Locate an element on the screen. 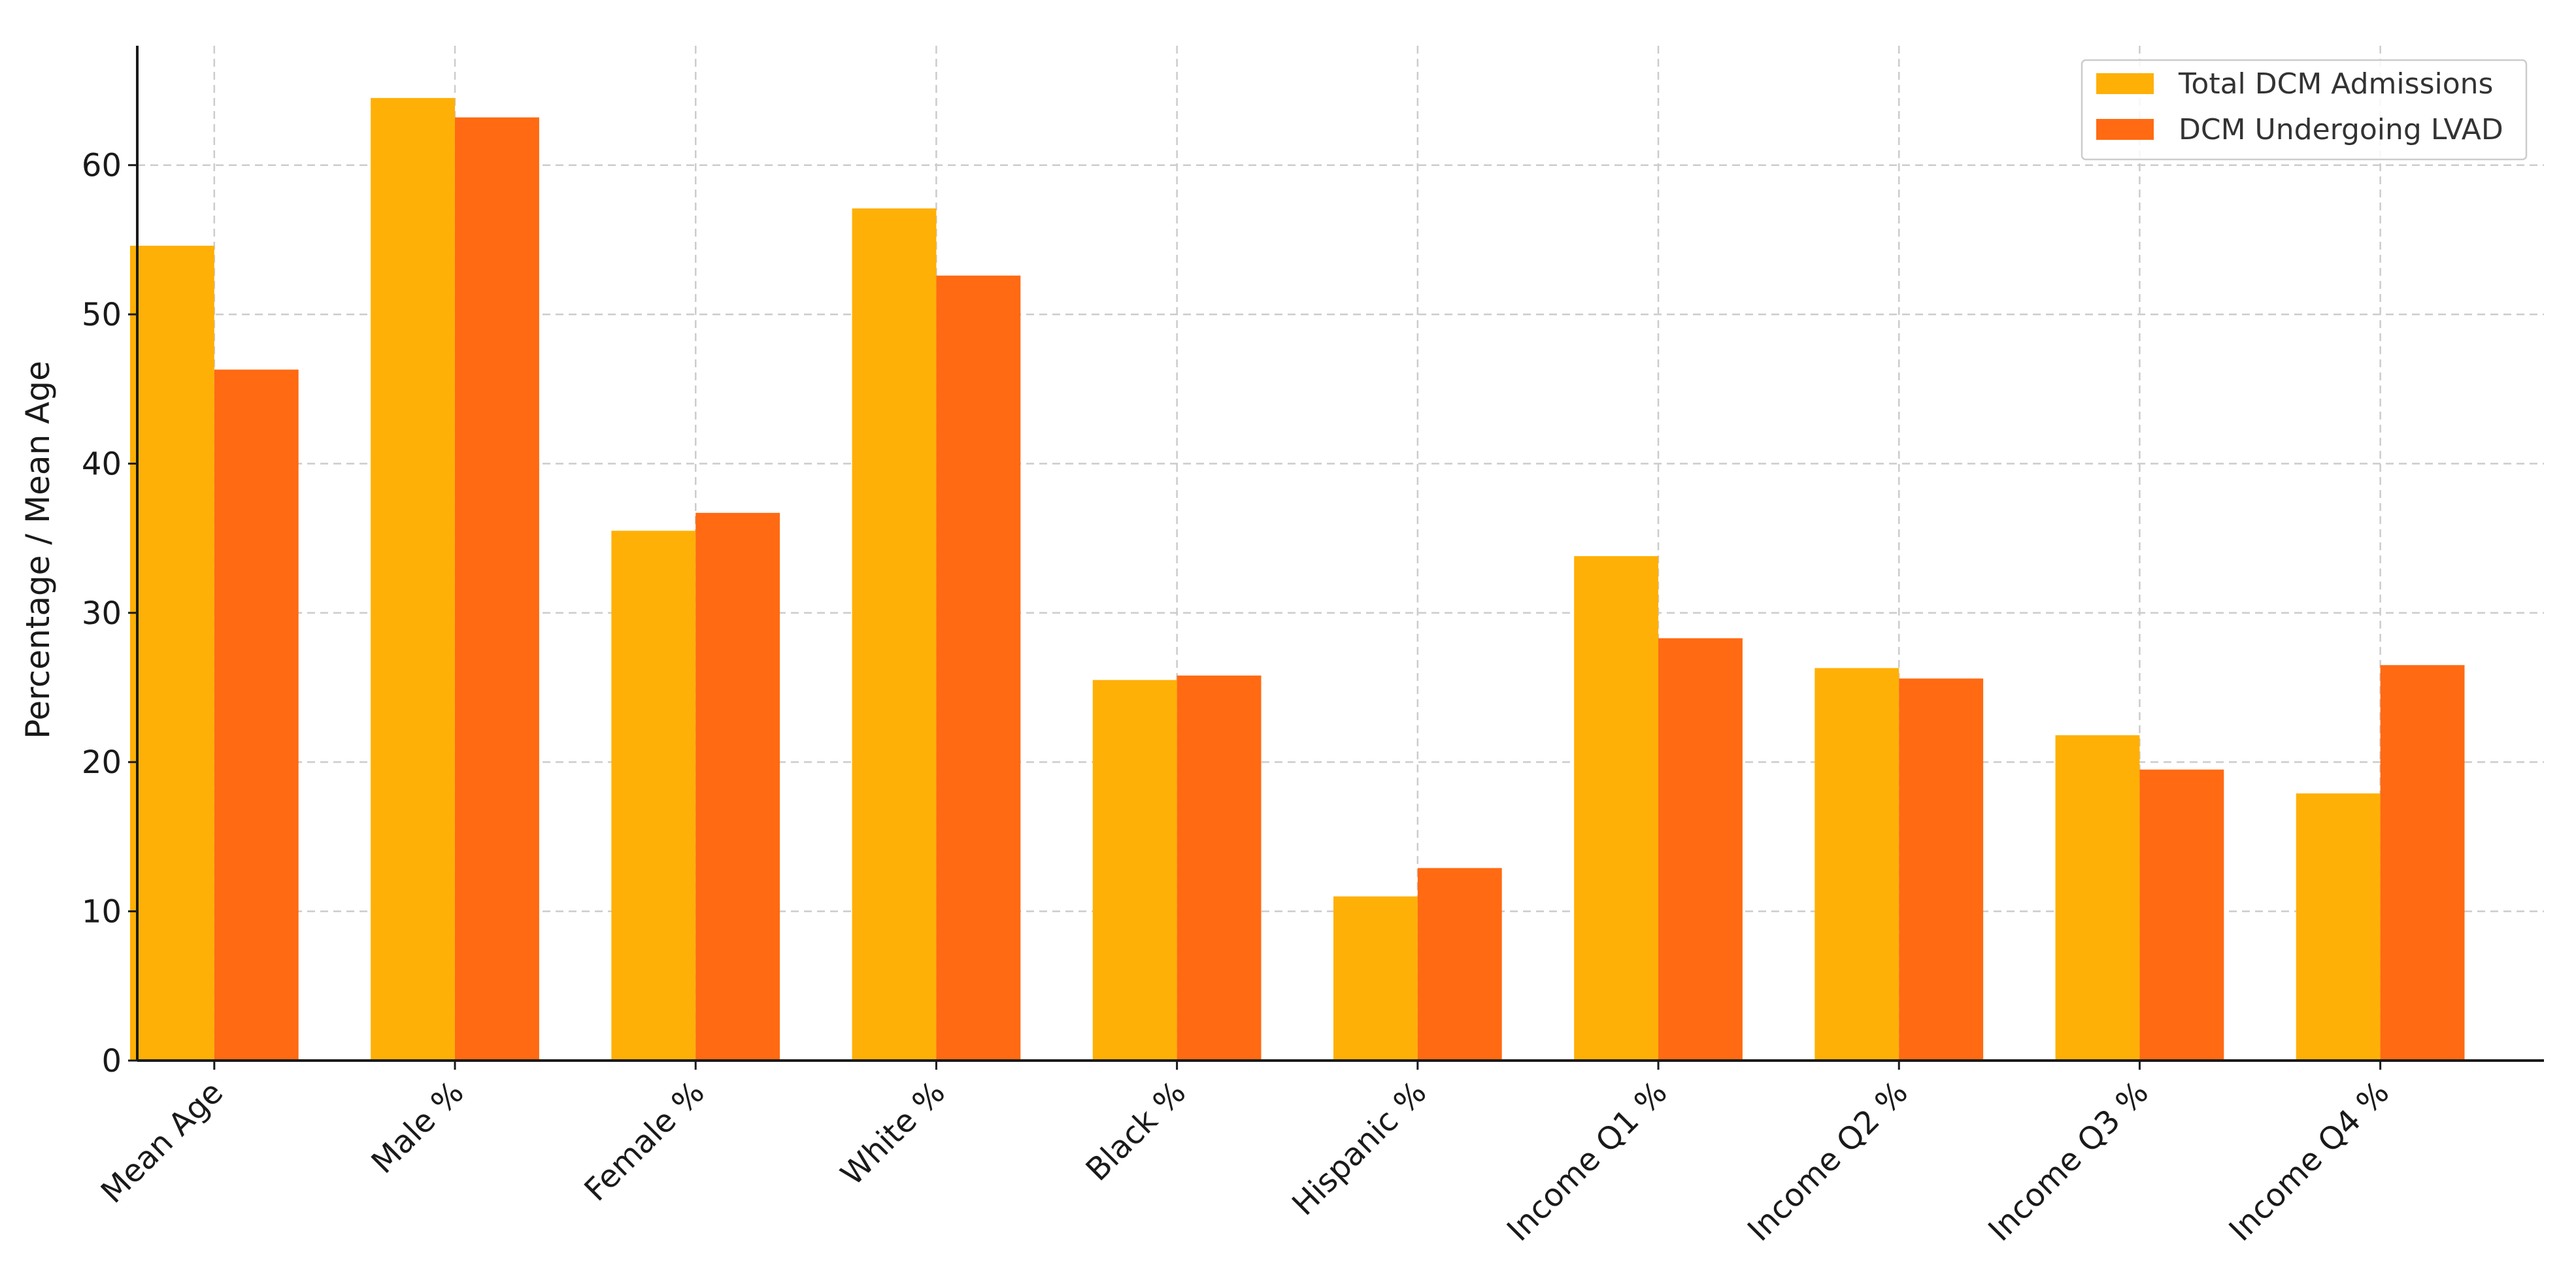 The height and width of the screenshot is (1286, 2576). y-tick-label-3: 30 is located at coordinates (102, 613).